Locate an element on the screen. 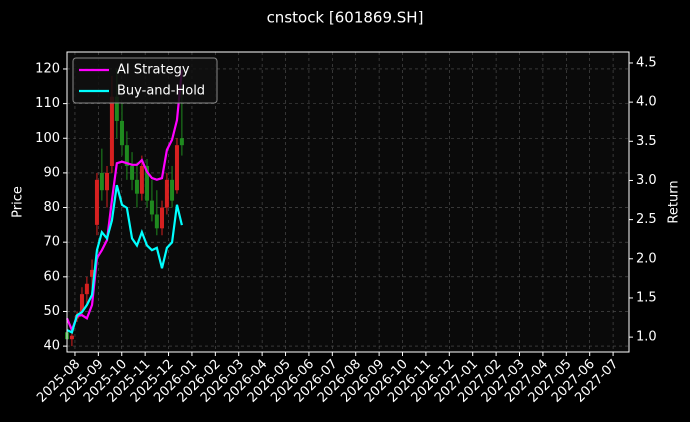 The image size is (690, 422). y2-tick-label: 2.0 is located at coordinates (646, 258).